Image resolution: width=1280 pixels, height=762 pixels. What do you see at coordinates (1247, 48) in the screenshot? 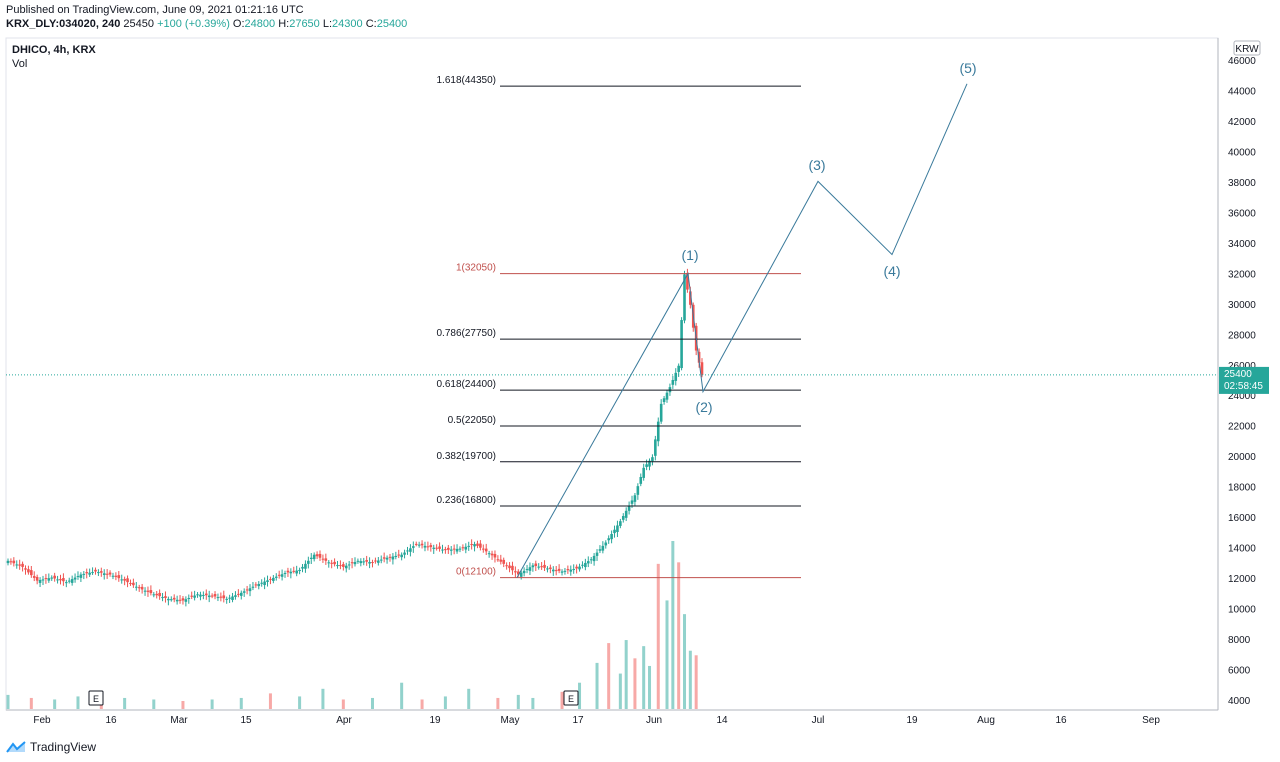
I see `currency-badge: KRW` at bounding box center [1247, 48].